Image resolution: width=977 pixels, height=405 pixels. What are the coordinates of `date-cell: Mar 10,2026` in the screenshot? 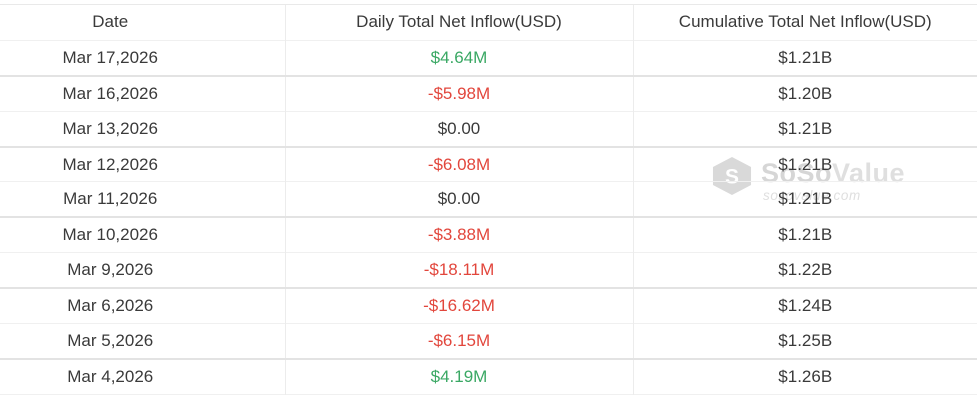 It's located at (143, 235).